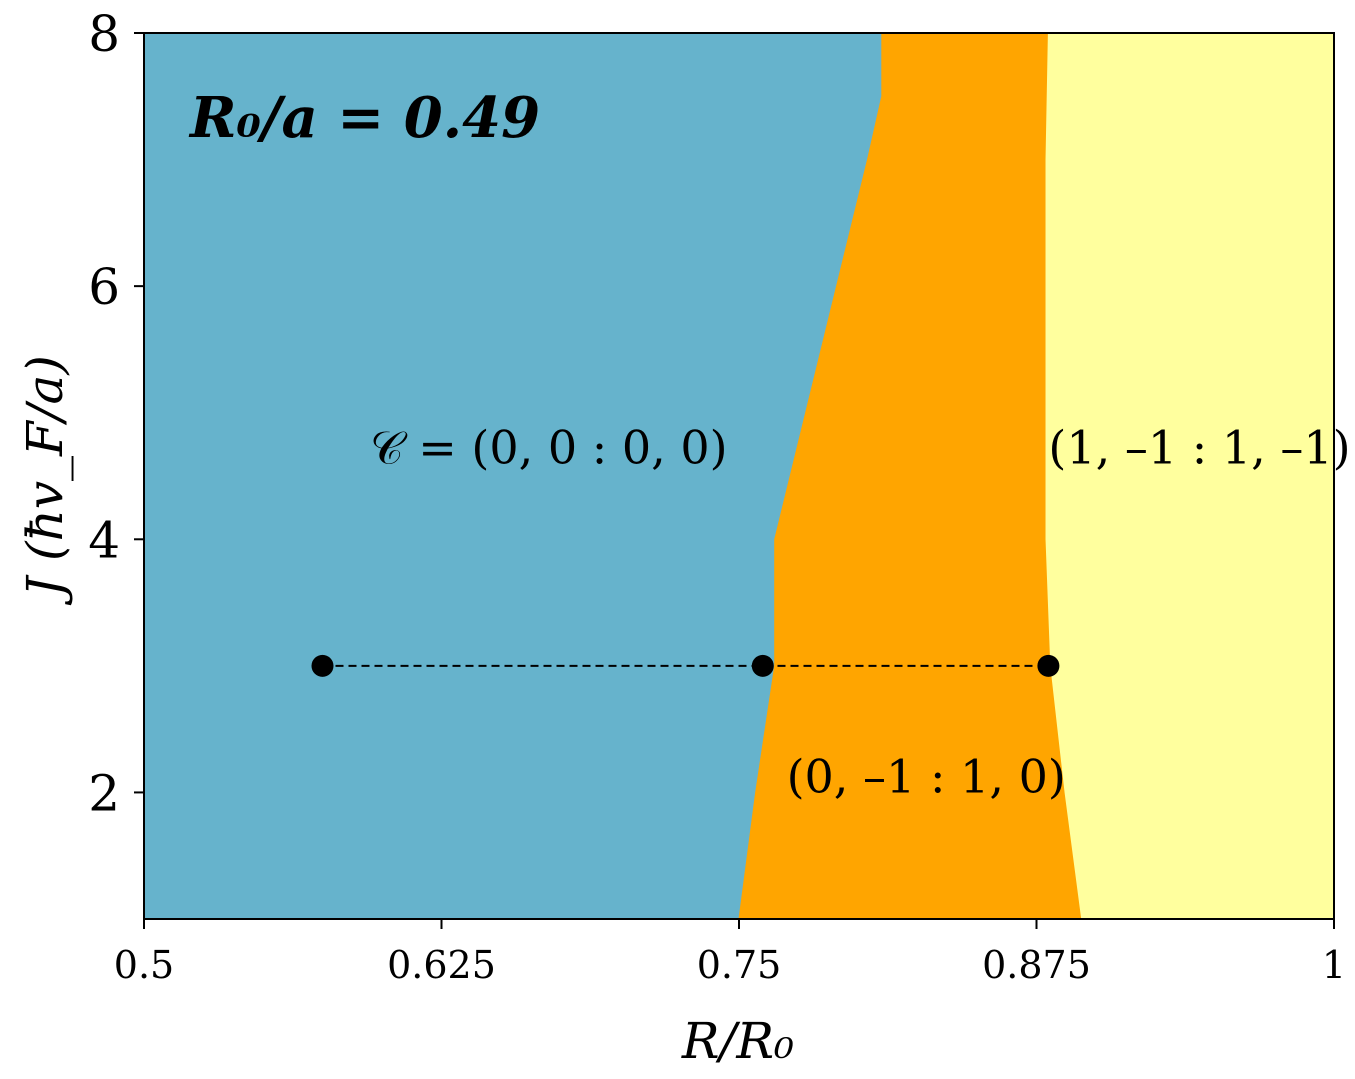 The image size is (1355, 1079). What do you see at coordinates (104, 34) in the screenshot?
I see `y-tick-label: 8` at bounding box center [104, 34].